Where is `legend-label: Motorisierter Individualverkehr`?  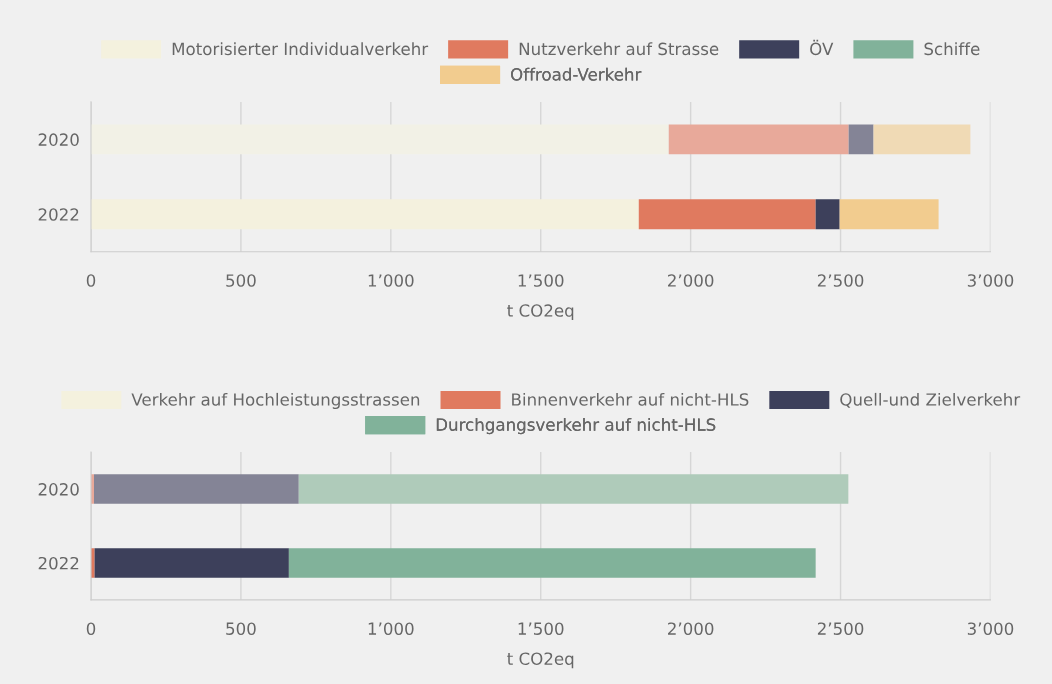
legend-label: Motorisierter Individualverkehr is located at coordinates (300, 49).